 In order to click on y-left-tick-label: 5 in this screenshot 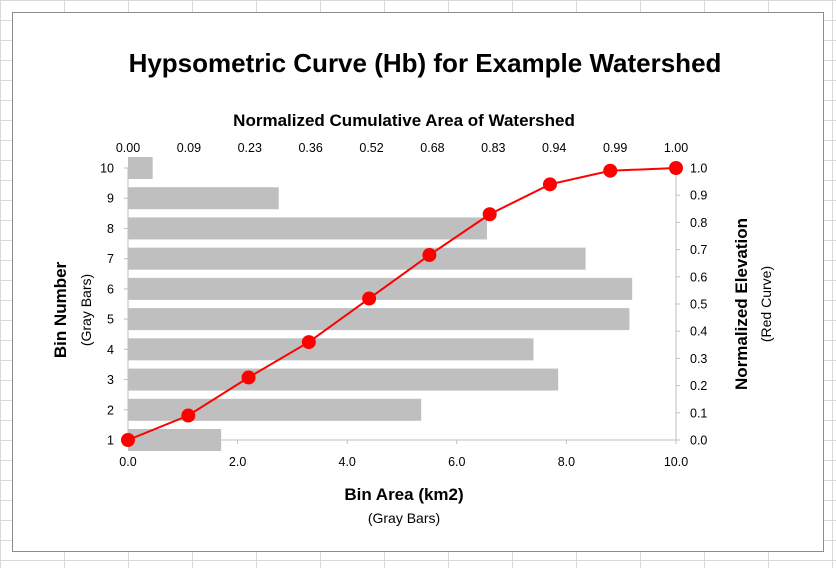, I will do `click(110, 320)`.